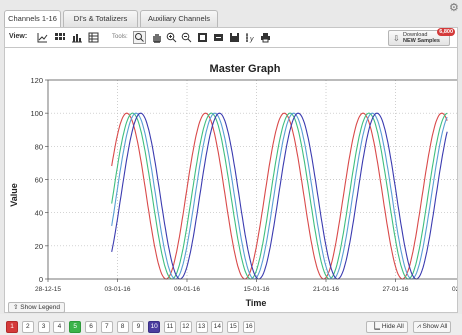 This screenshot has height=335, width=462. What do you see at coordinates (435, 326) in the screenshot?
I see `show-all-label: Show All` at bounding box center [435, 326].